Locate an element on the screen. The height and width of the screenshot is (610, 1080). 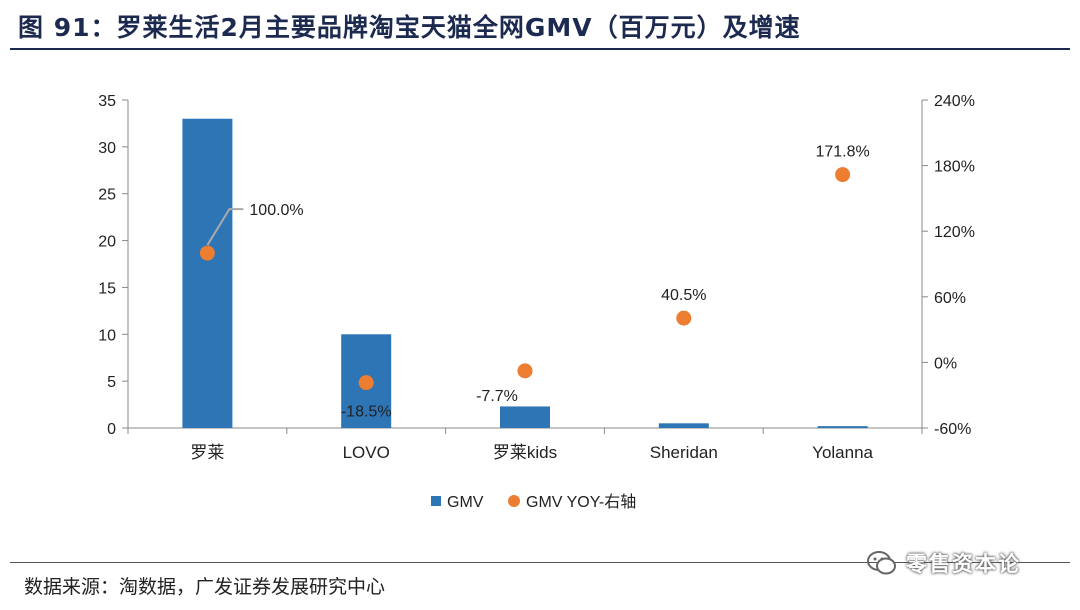
yoy-data-label: -18.5% is located at coordinates (366, 412).